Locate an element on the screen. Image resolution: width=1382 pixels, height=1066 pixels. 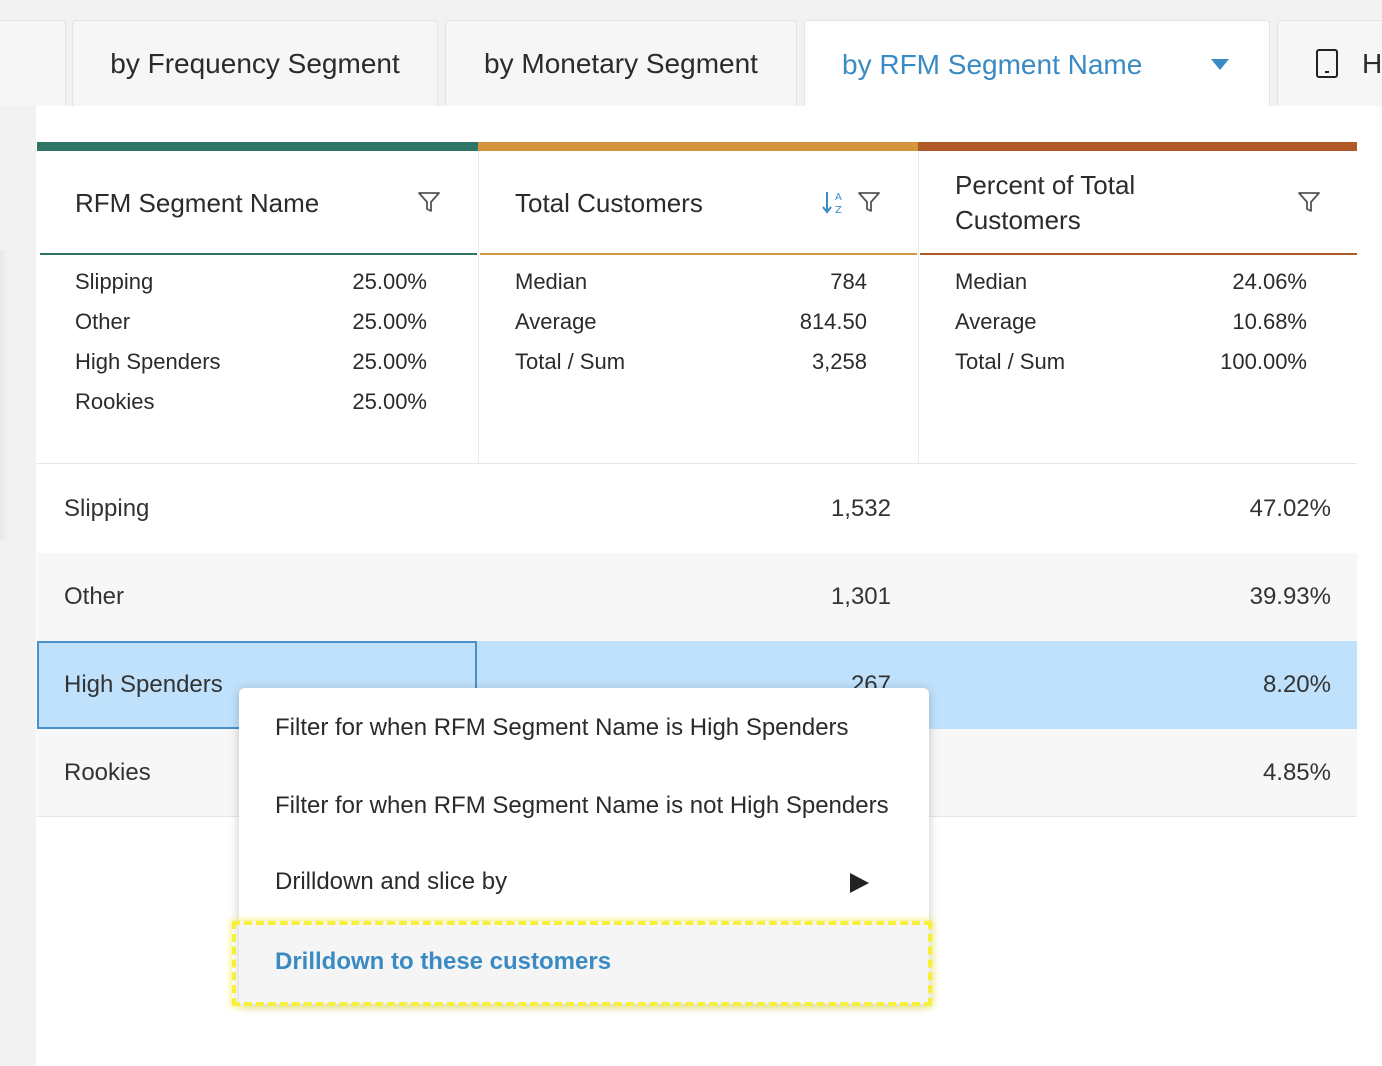
table-row: Slipping 1,532 47.02% is located at coordinates (697, 509).